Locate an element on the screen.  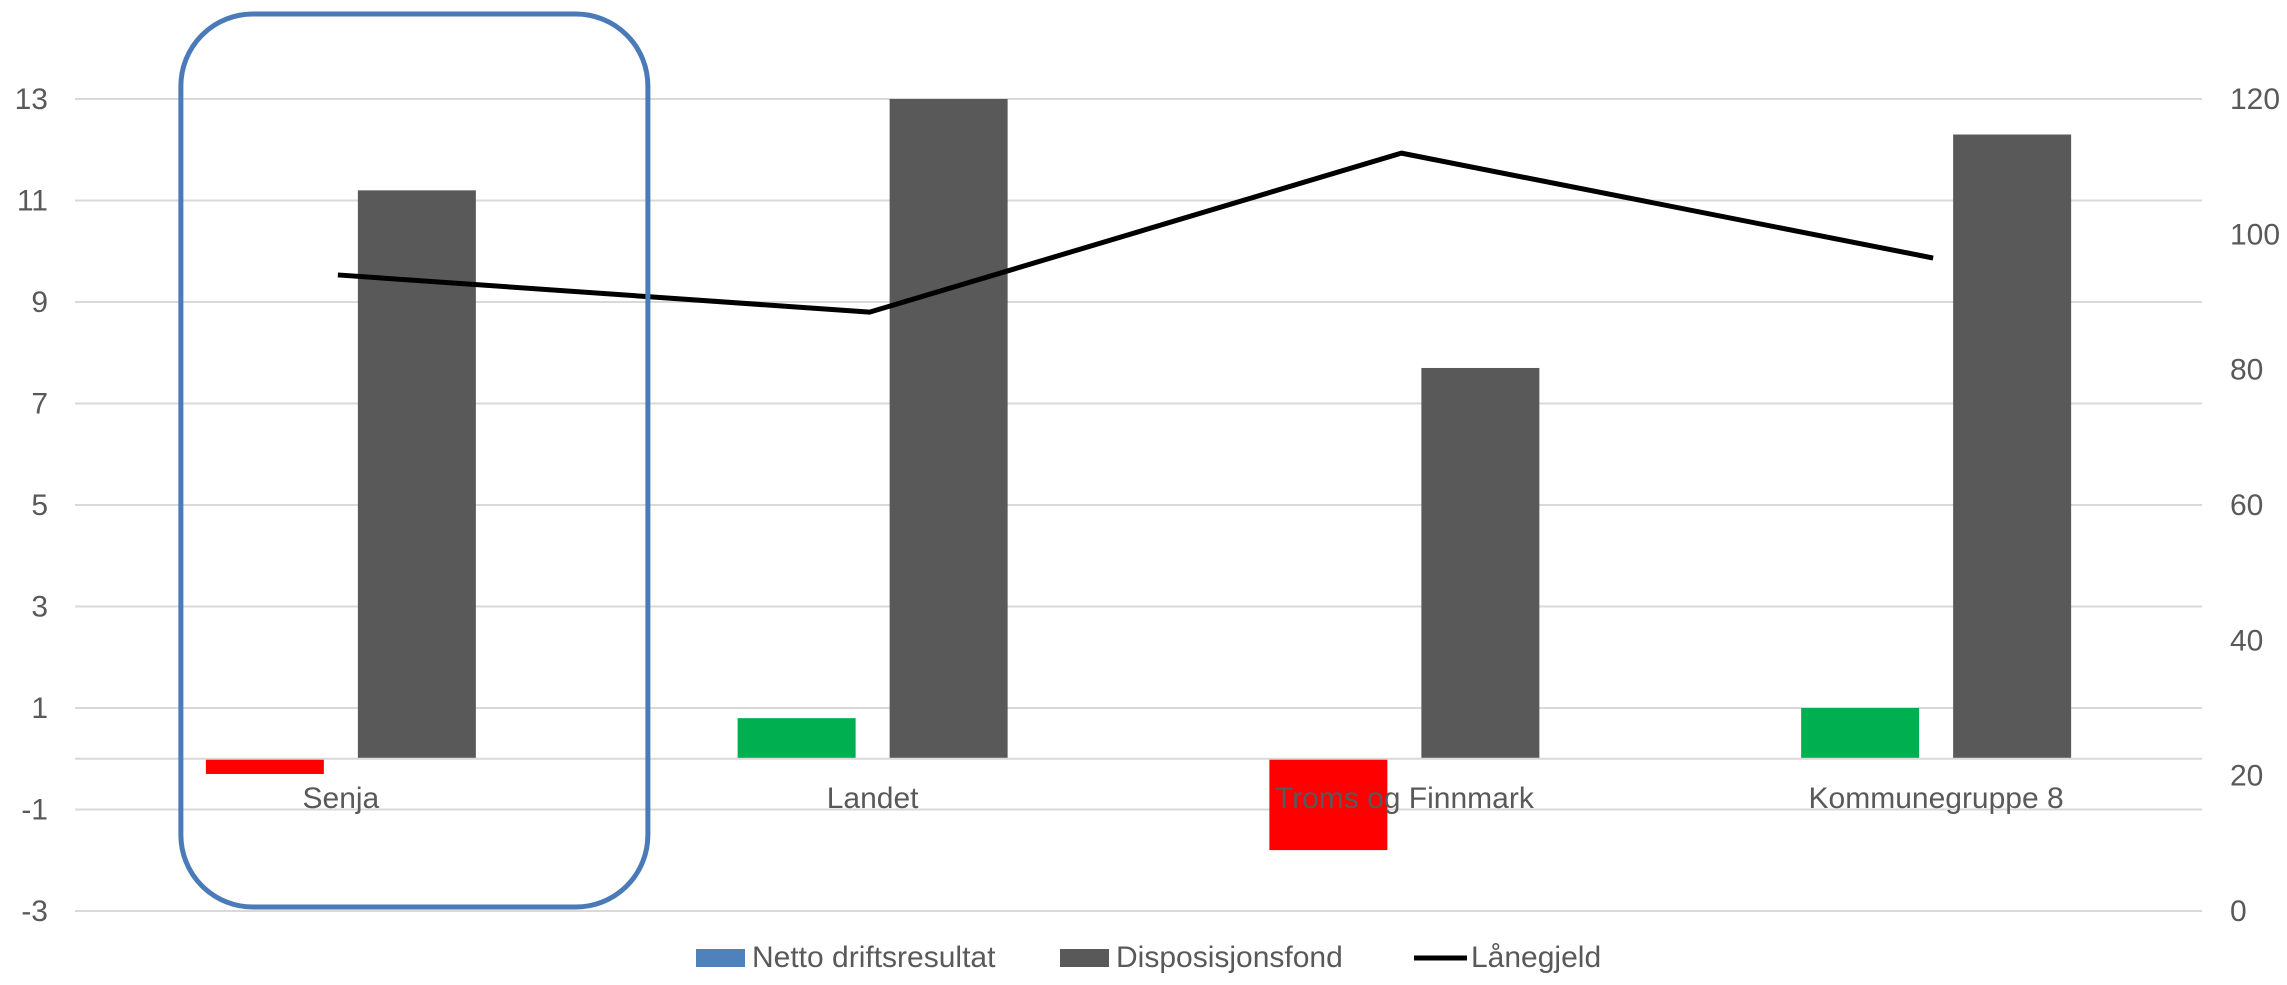
y-right-axis: 120 100 80 60 40 20 0 is located at coordinates (2255, 505).